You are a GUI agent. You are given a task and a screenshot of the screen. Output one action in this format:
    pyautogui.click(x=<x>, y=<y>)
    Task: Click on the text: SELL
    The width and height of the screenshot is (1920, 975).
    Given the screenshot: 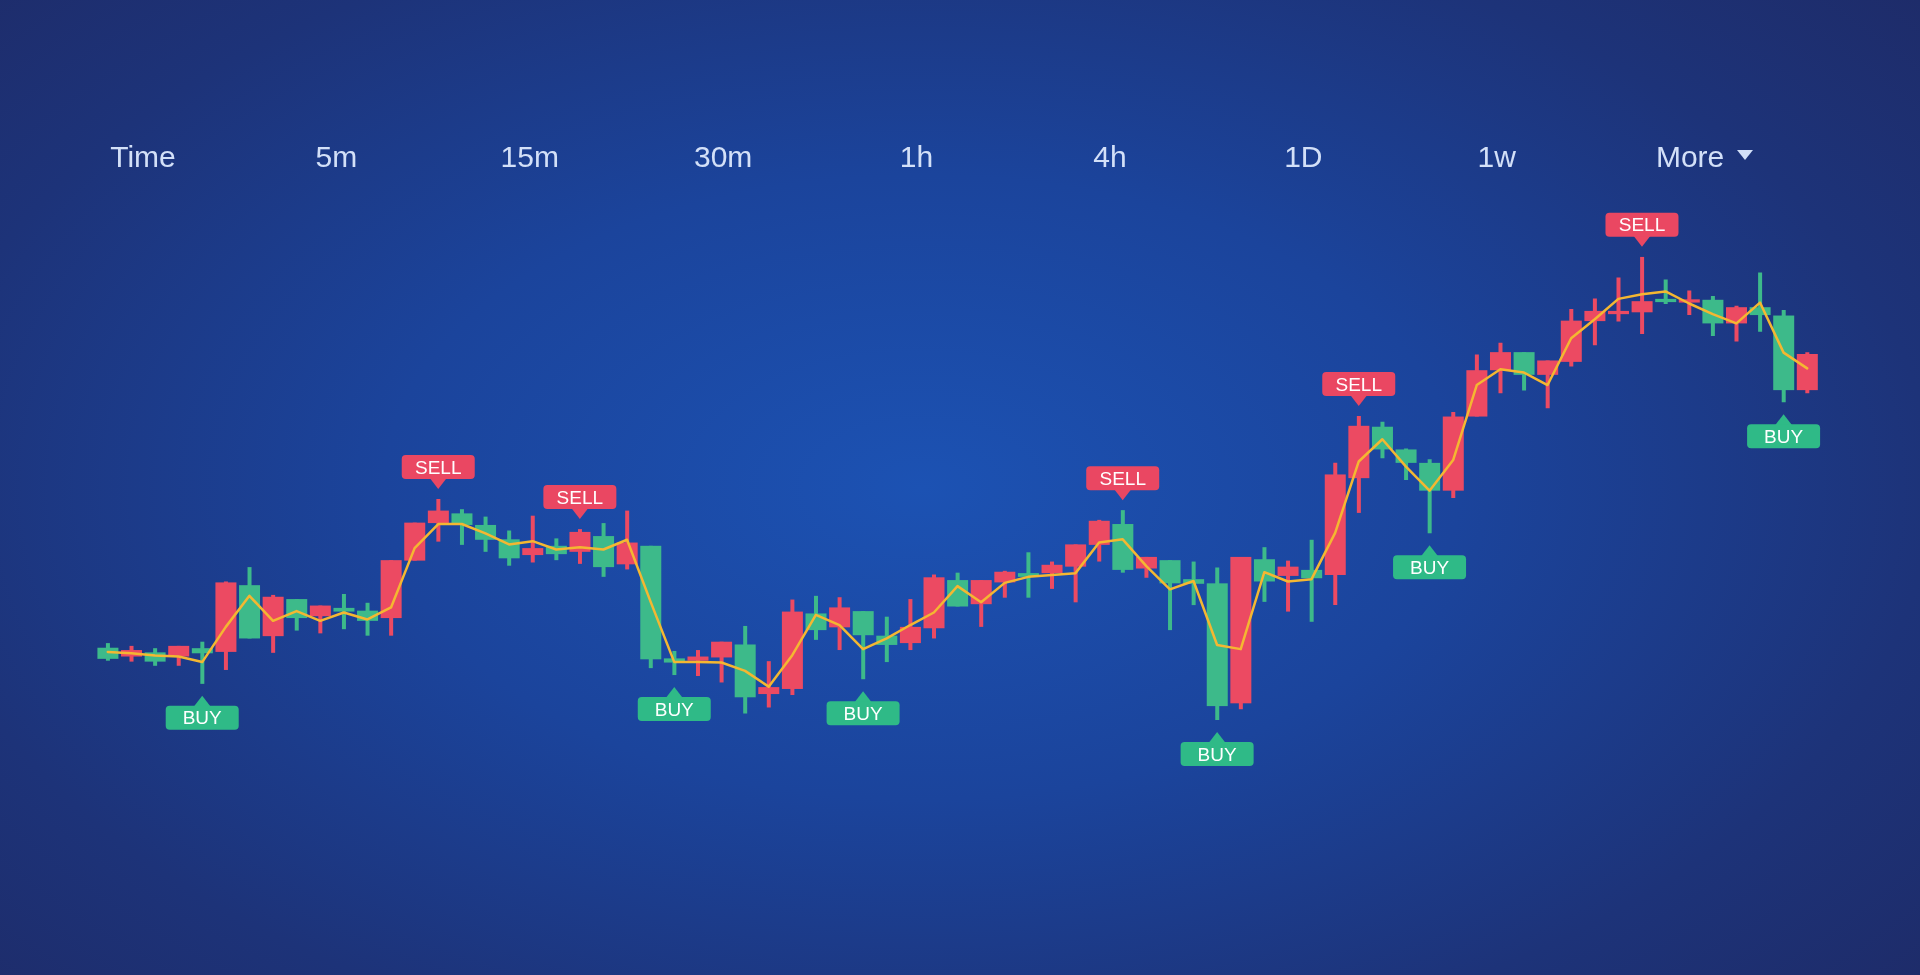 What is the action you would take?
    pyautogui.click(x=1642, y=225)
    